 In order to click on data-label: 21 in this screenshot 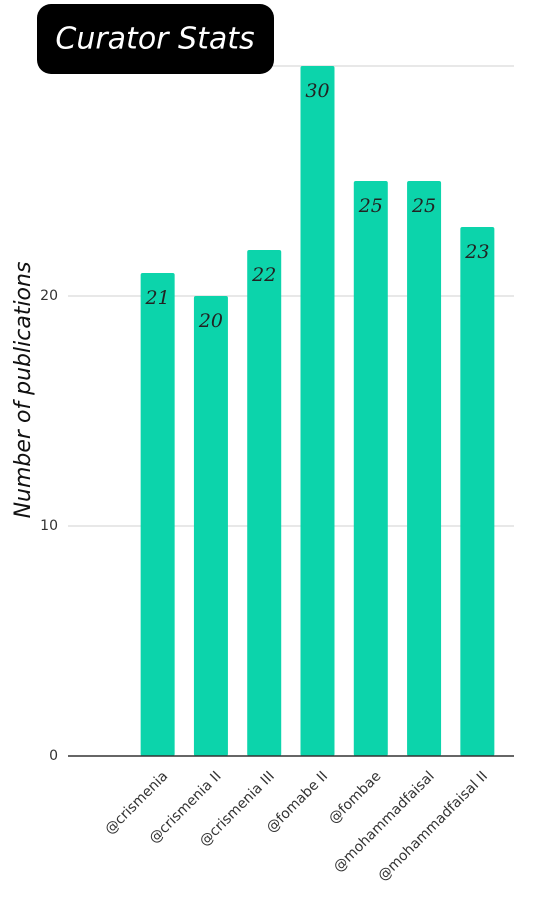, I will do `click(157, 298)`.